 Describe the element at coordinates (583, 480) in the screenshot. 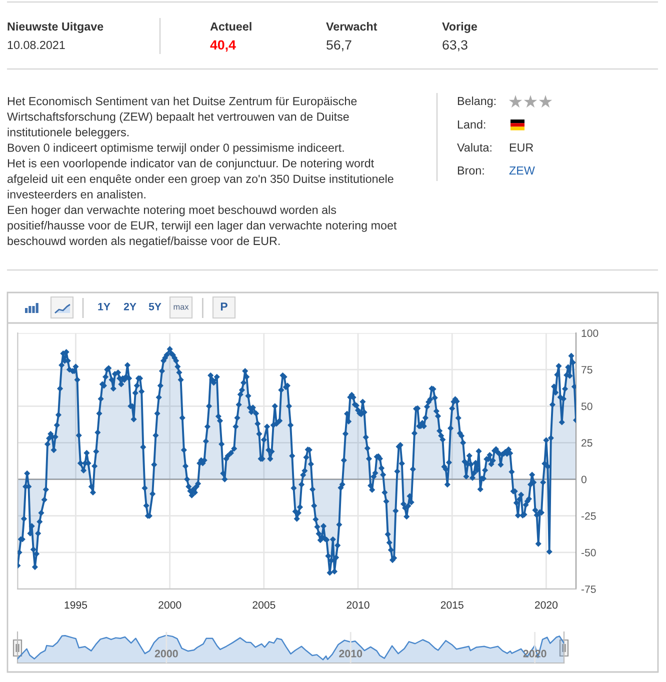

I see `y-tick-label: 0` at that location.